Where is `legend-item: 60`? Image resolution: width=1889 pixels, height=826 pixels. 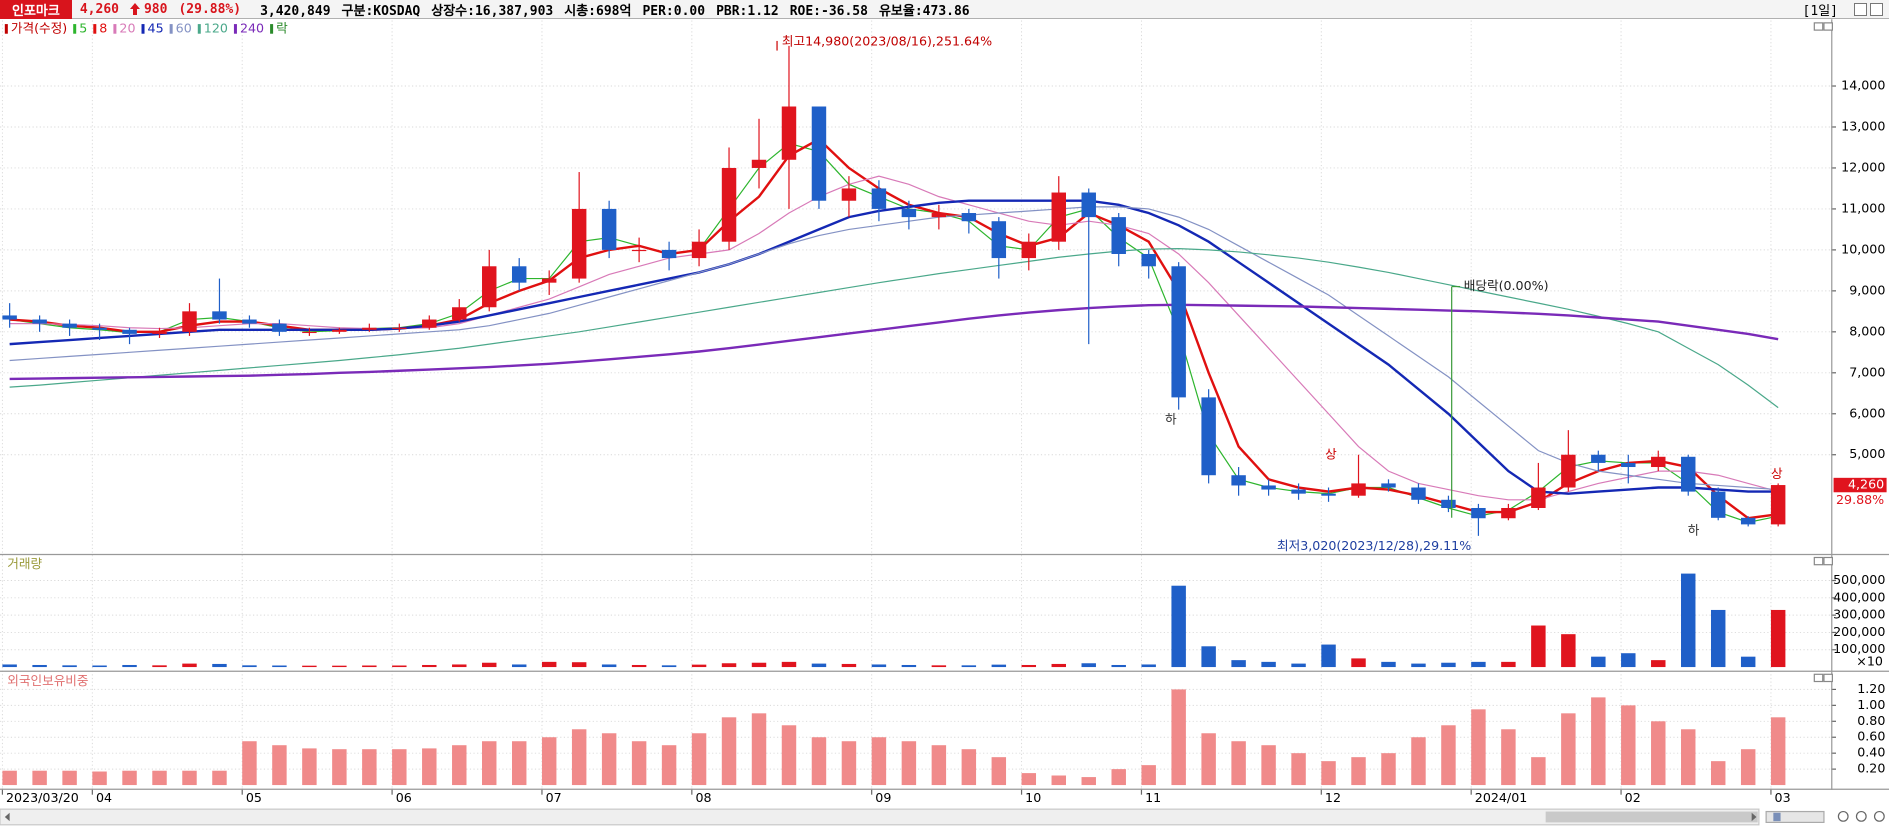 legend-item: 60 is located at coordinates (184, 27).